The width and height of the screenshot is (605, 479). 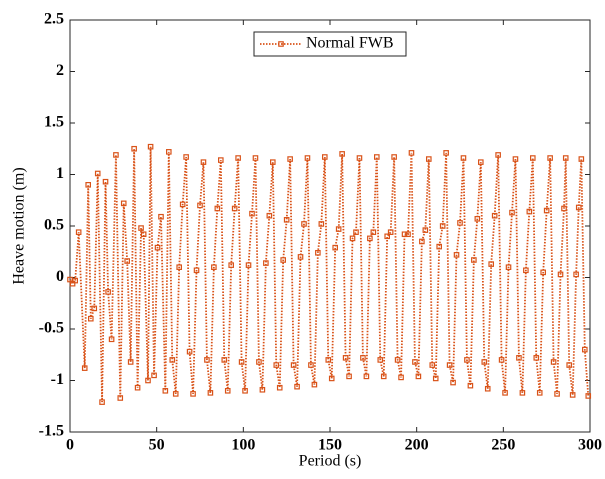 What do you see at coordinates (503, 445) in the screenshot?
I see `x-tick-label: 250` at bounding box center [503, 445].